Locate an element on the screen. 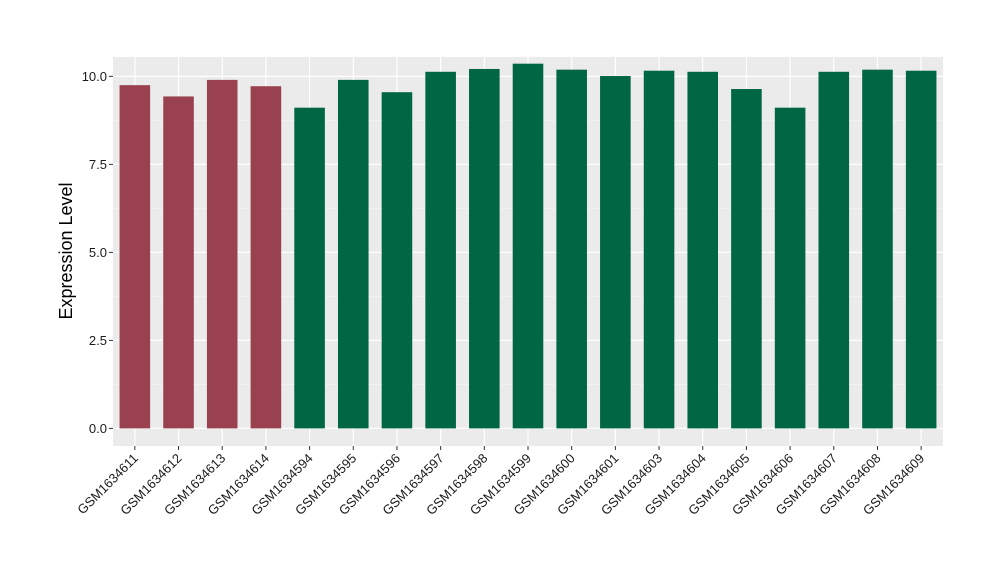 The image size is (1000, 580). bar-GSM1634611 is located at coordinates (135, 257).